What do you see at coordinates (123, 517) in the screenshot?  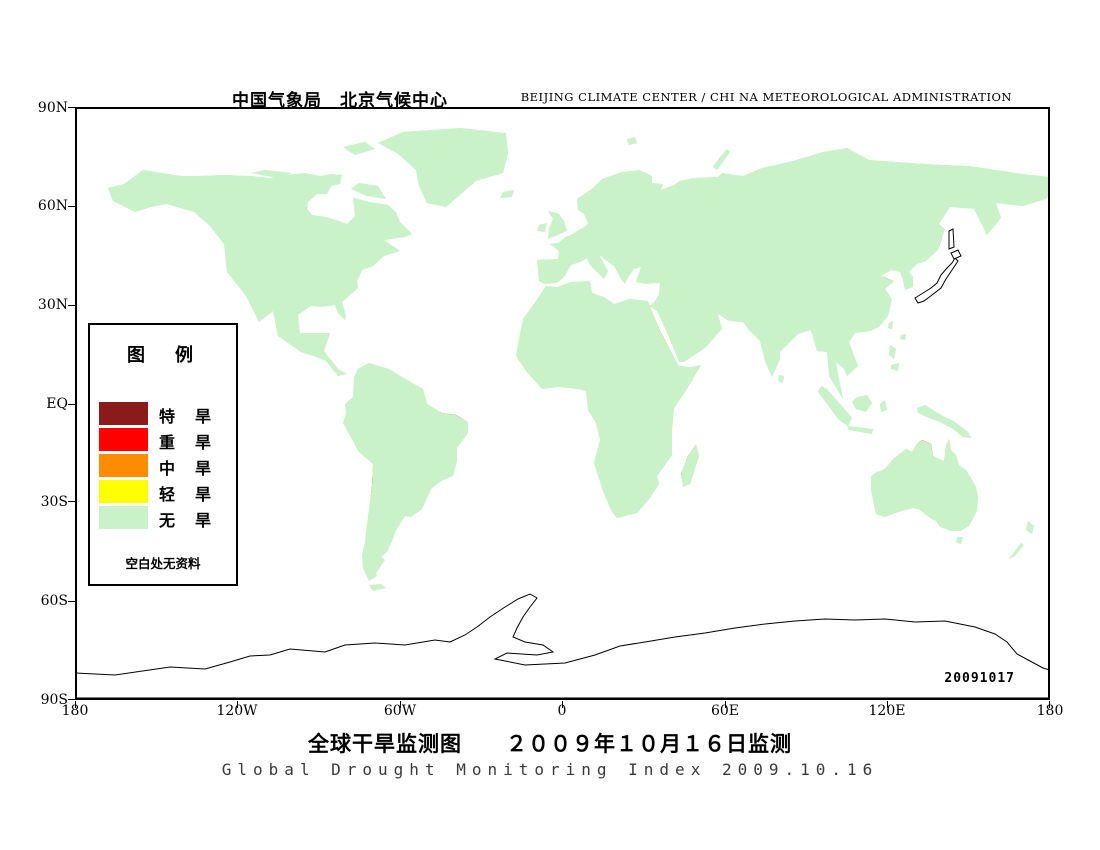 I see `legend-swatch-none` at bounding box center [123, 517].